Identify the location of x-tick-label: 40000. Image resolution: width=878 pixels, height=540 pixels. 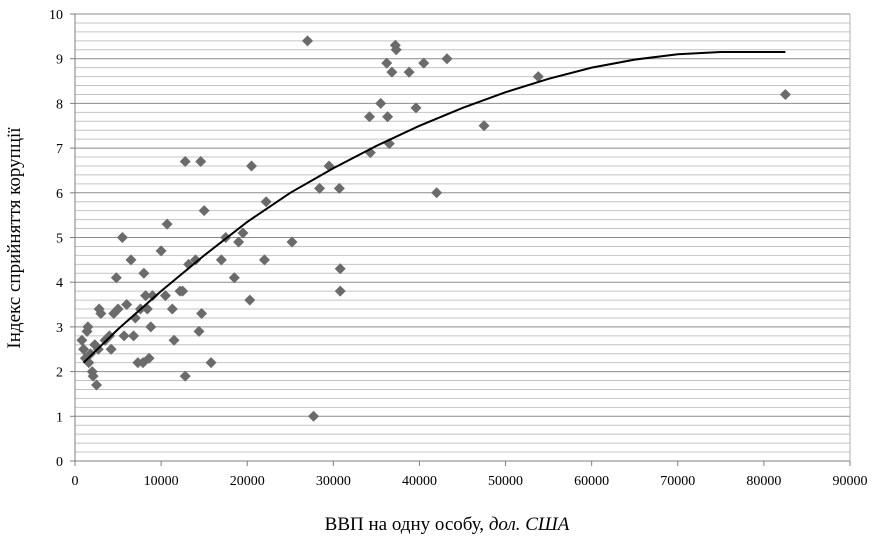
(419, 481).